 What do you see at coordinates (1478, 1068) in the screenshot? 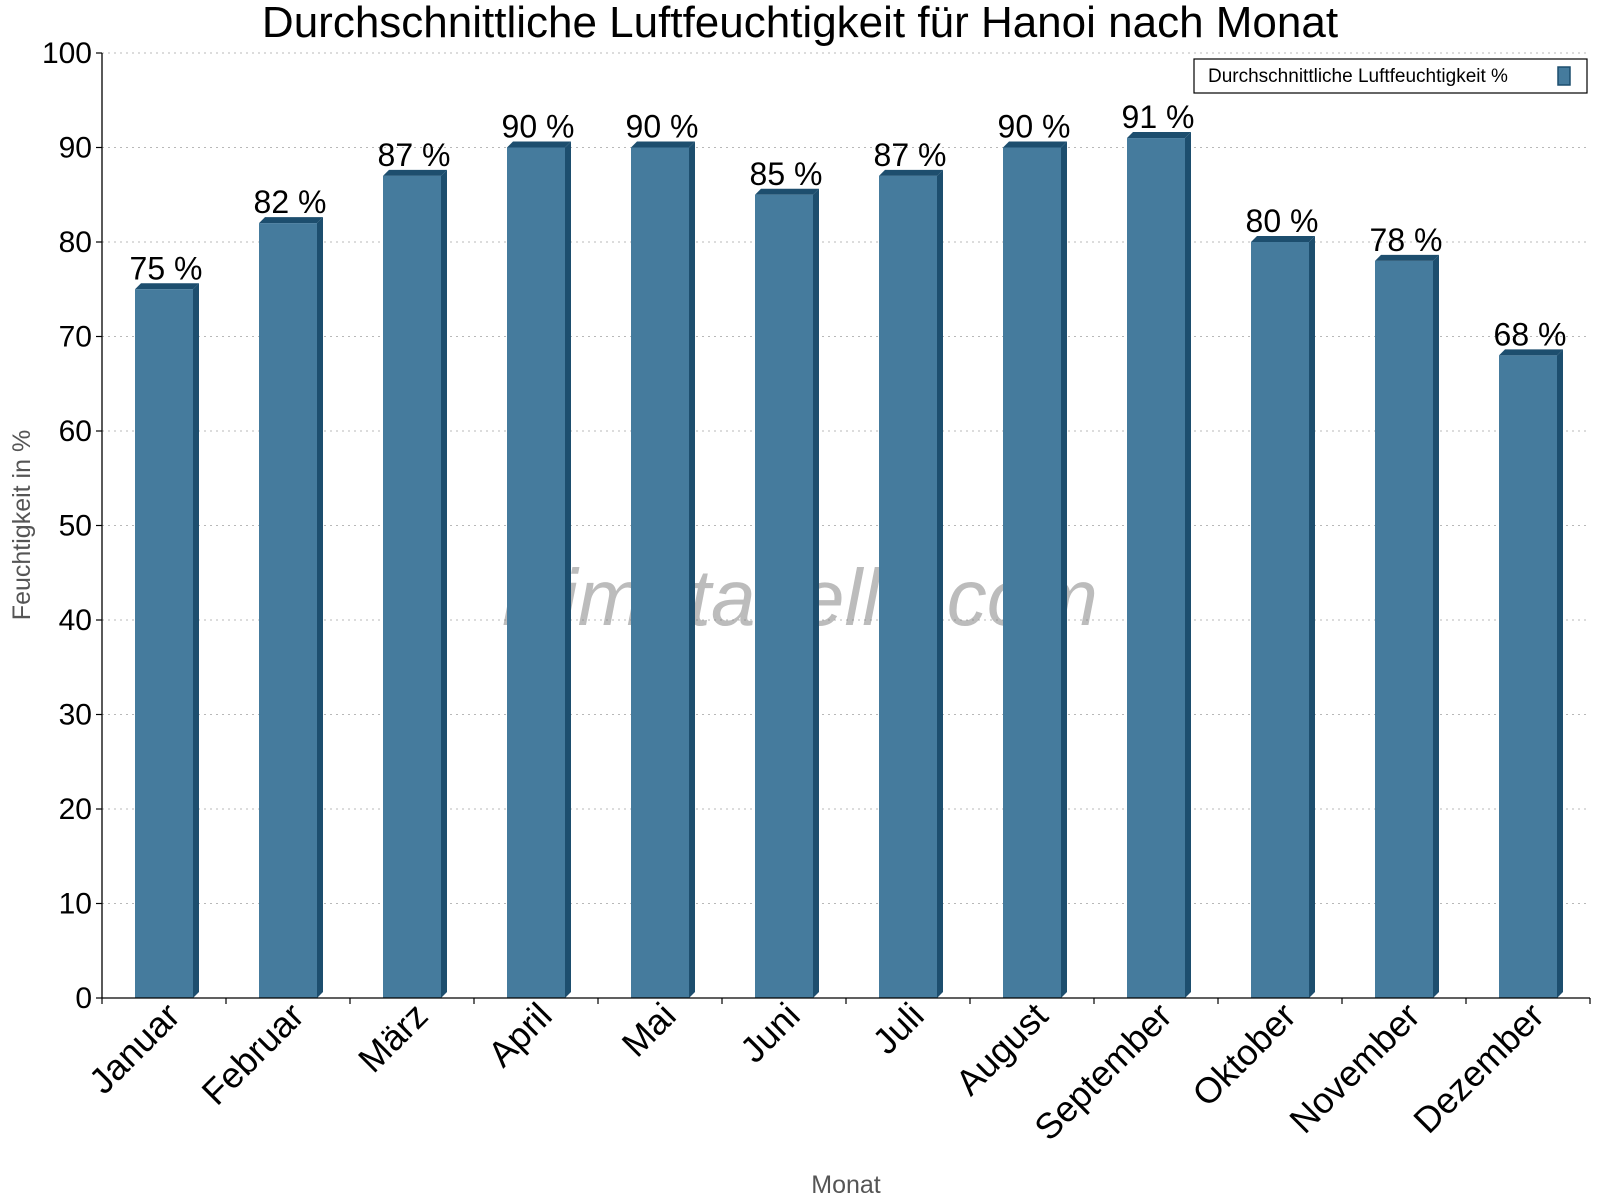
I see `x-tick-label: Dezember` at bounding box center [1478, 1068].